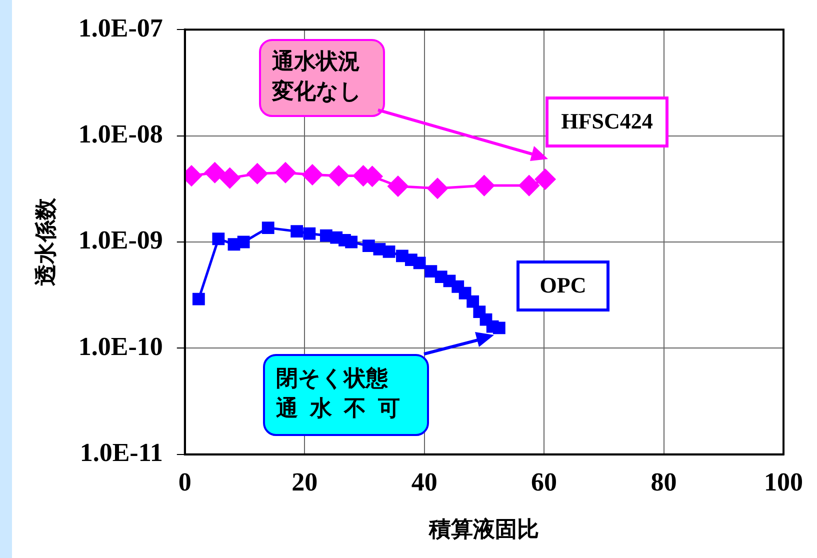 The width and height of the screenshot is (817, 558). Describe the element at coordinates (121, 453) in the screenshot. I see `y-tick-label: 1.0E-11` at that location.